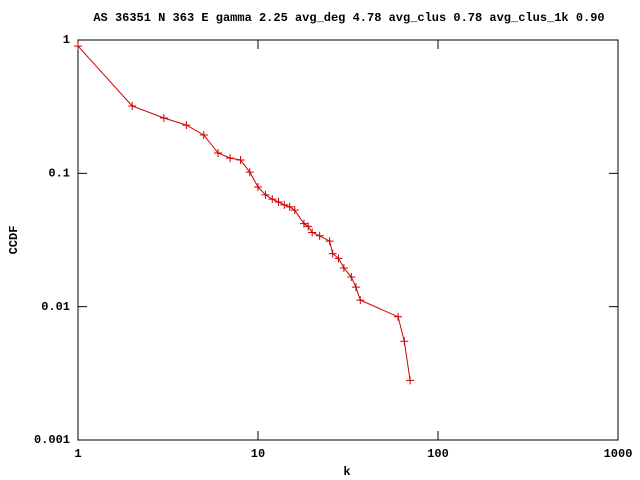  Describe the element at coordinates (14, 240) in the screenshot. I see `y-axis-label: CCDF` at that location.